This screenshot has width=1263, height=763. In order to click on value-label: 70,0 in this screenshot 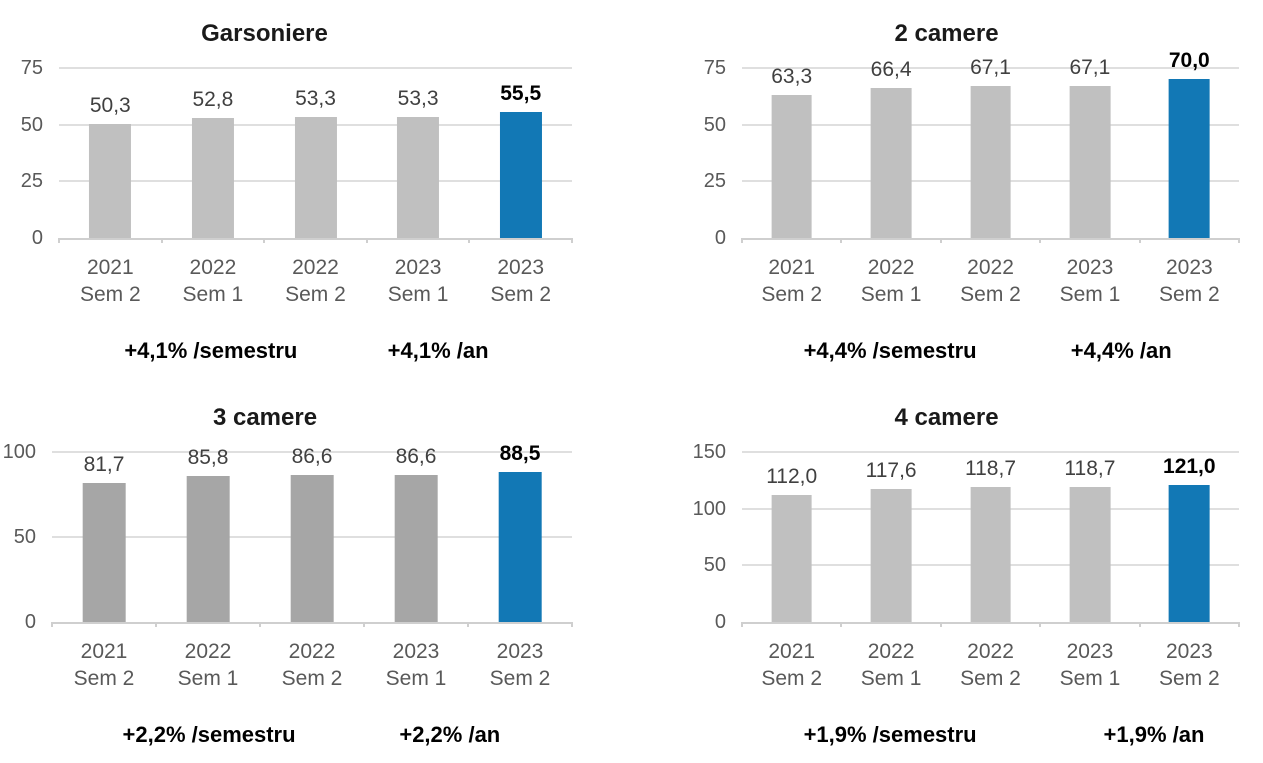, I will do `click(1189, 61)`.